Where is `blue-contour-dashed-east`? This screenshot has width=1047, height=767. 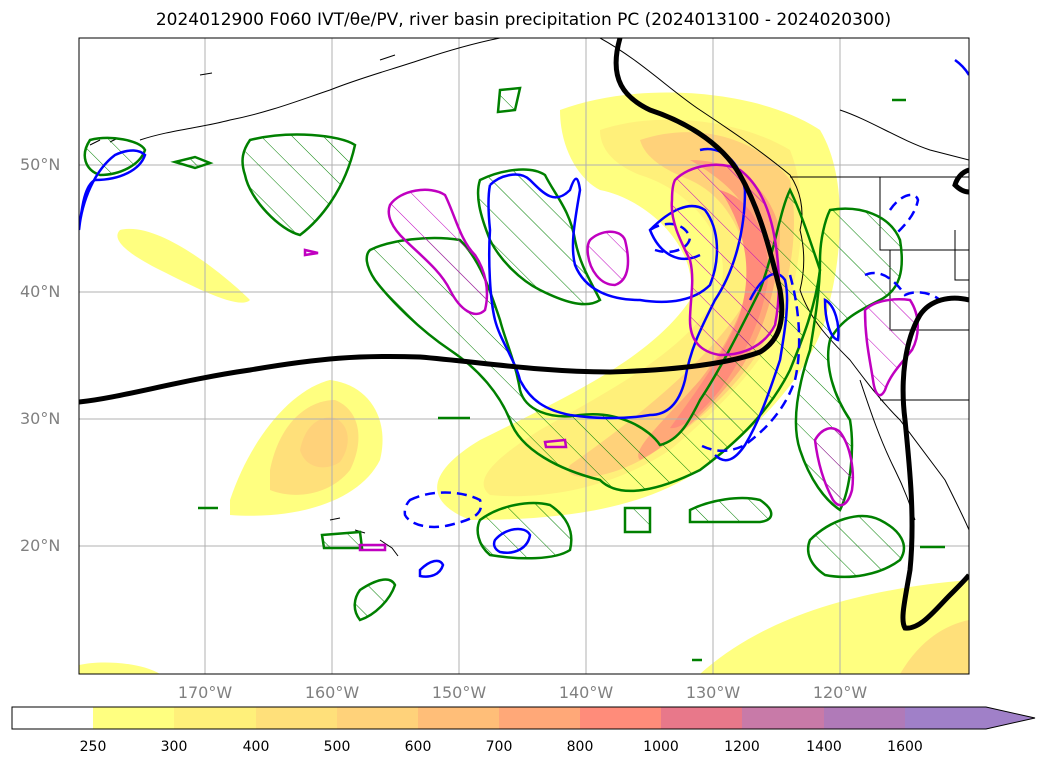 blue-contour-dashed-east is located at coordinates (750, 363).